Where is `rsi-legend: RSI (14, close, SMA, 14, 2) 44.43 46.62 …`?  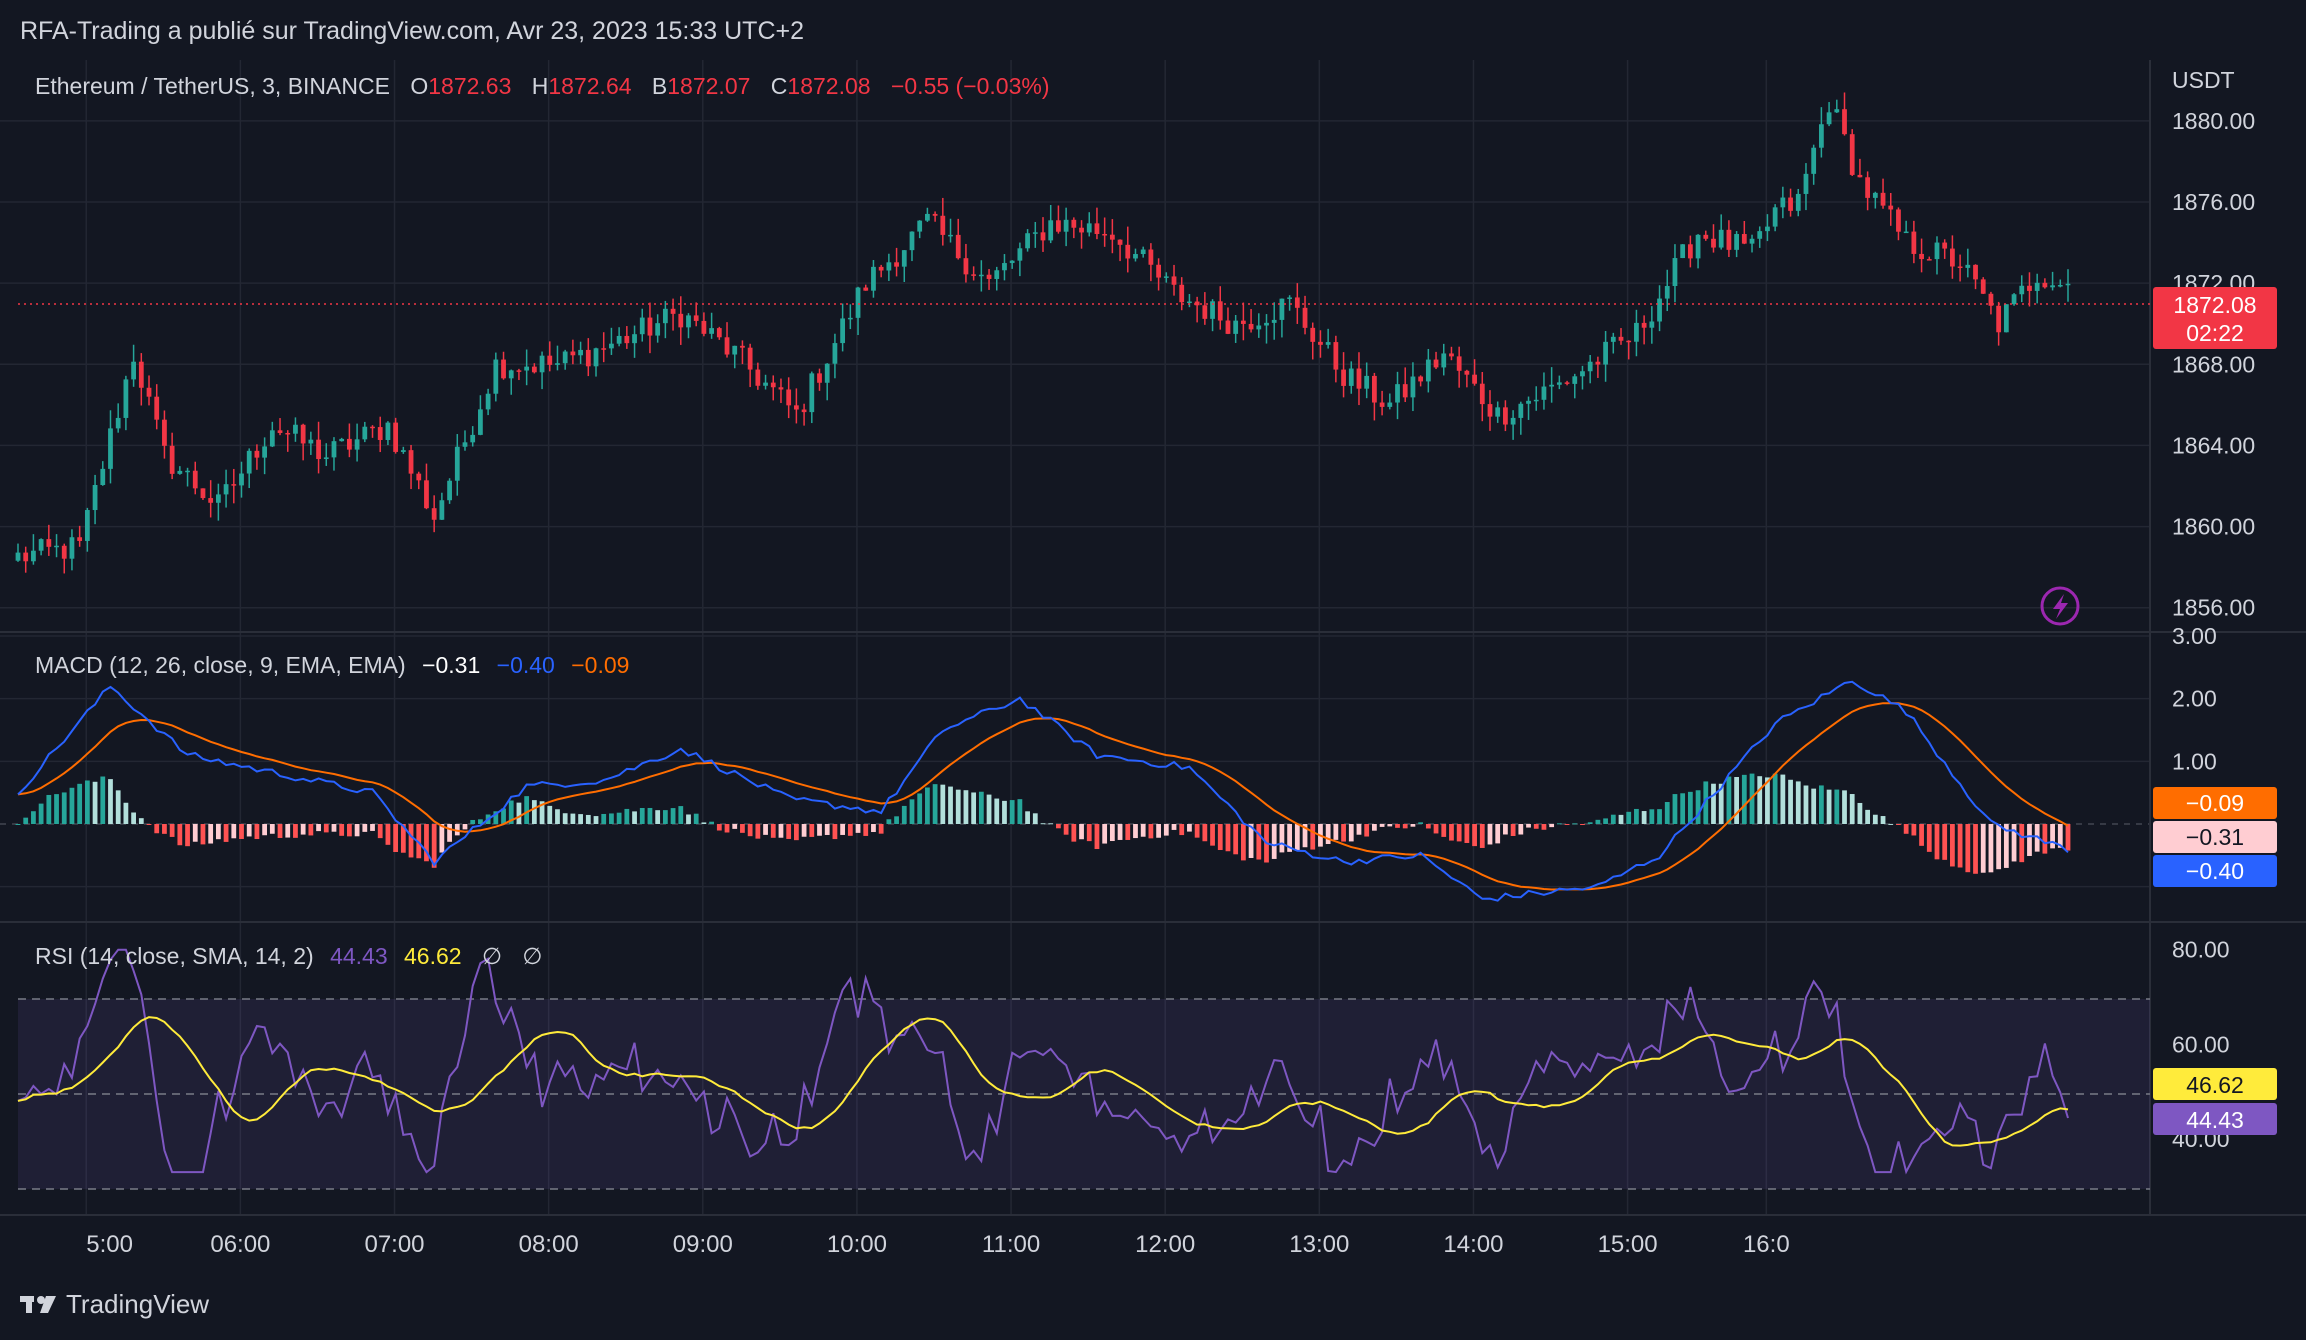
rsi-legend: RSI (14, close, SMA, 14, 2) 44.43 46.62 … is located at coordinates (288, 956).